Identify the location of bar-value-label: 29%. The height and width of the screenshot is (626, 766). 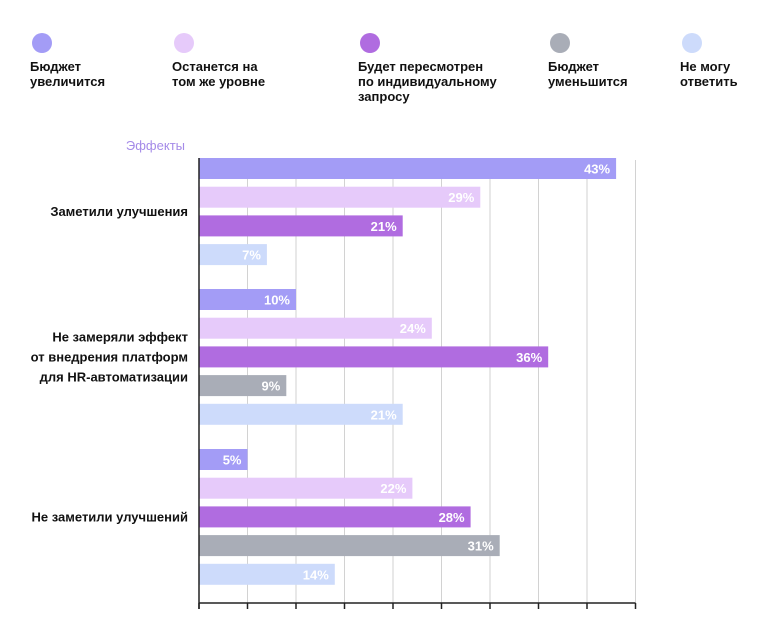
(461, 197).